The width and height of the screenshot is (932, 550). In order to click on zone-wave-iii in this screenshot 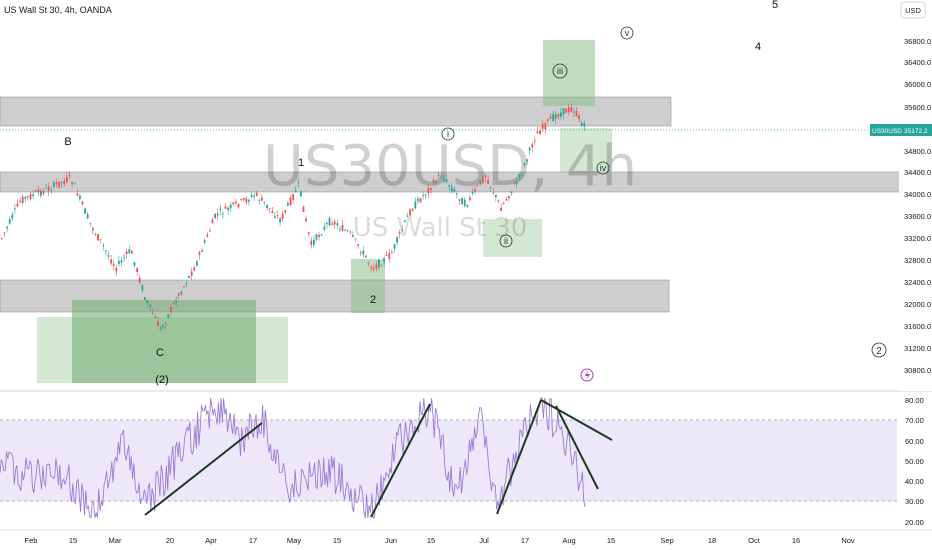, I will do `click(569, 73)`.